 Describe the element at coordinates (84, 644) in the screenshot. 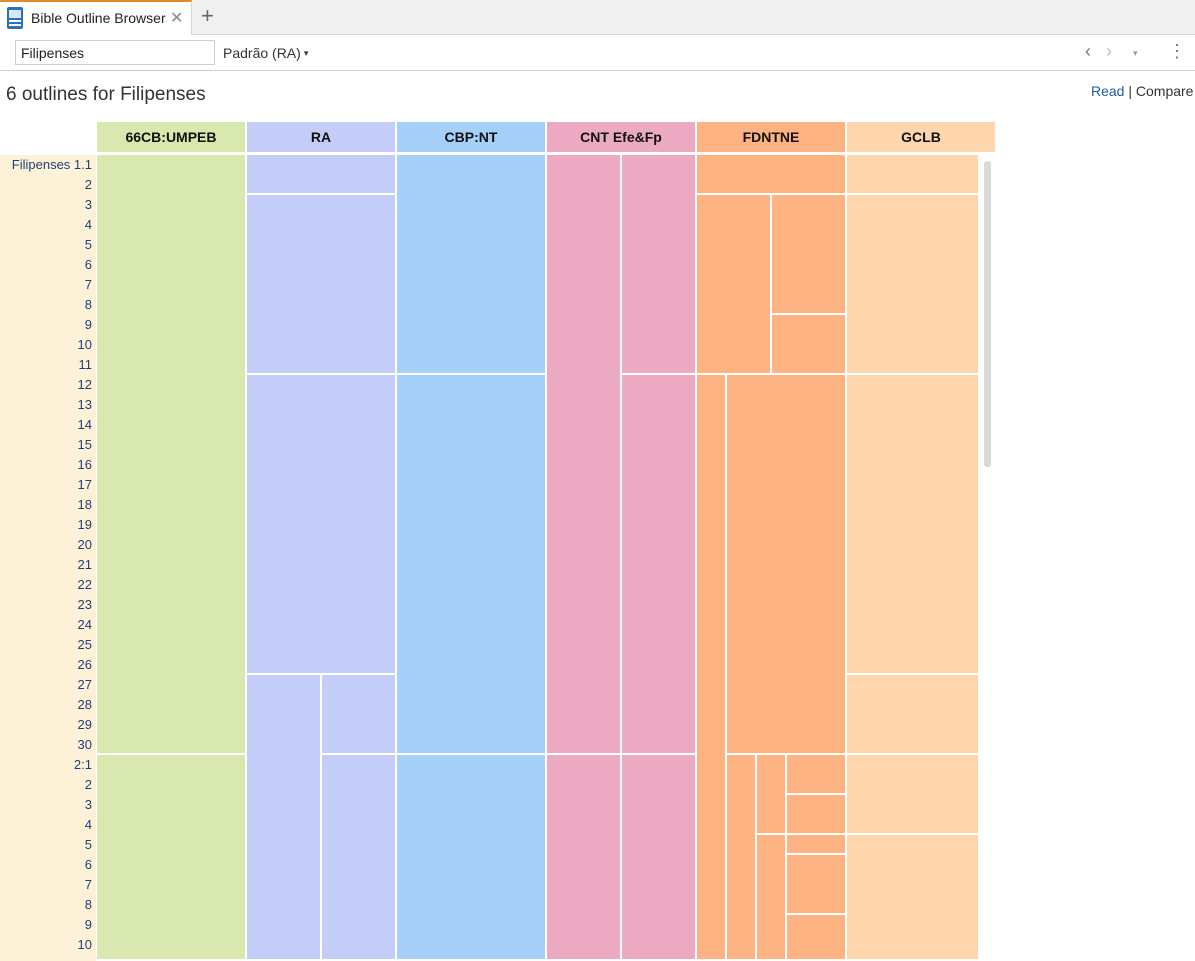

I see `verse-label: 25` at that location.